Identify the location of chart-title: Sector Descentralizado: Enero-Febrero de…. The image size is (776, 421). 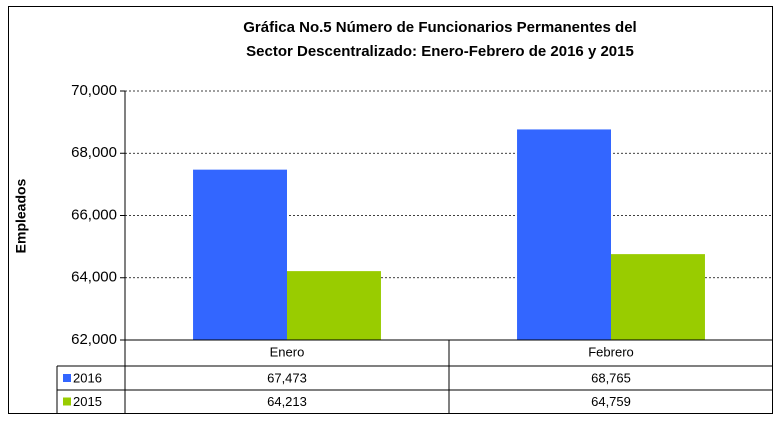
(440, 51).